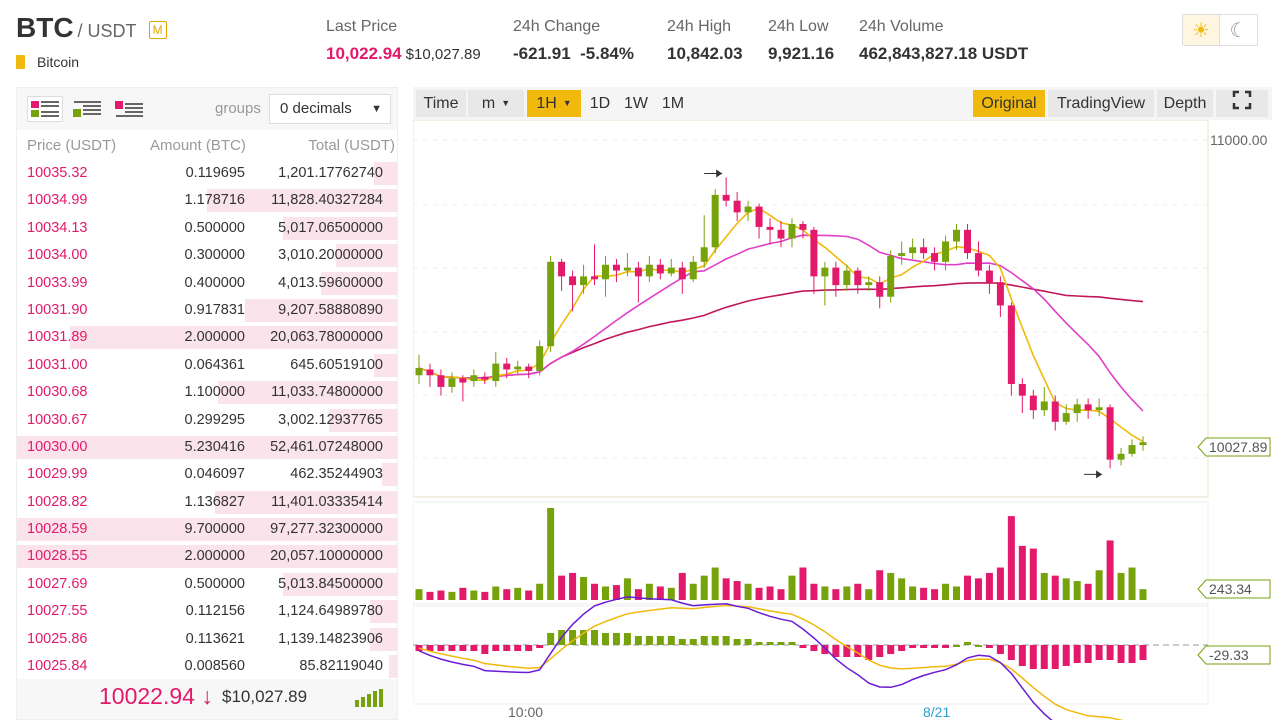 This screenshot has width=1280, height=723. What do you see at coordinates (214, 309) in the screenshot?
I see `order-amount: 0.917831` at bounding box center [214, 309].